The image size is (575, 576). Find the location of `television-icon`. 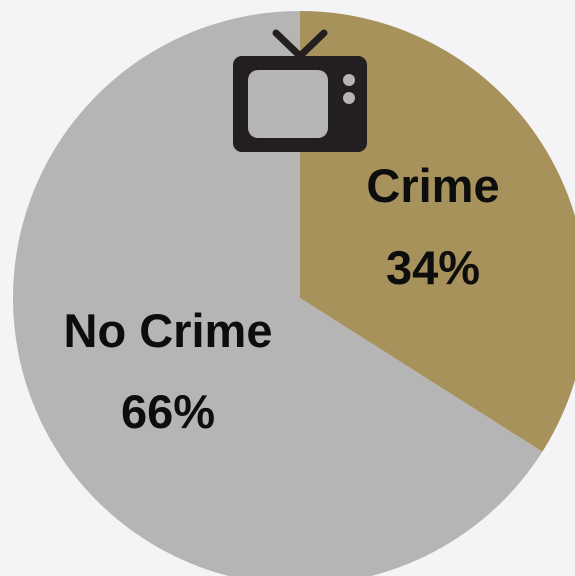

television-icon is located at coordinates (300, 90).